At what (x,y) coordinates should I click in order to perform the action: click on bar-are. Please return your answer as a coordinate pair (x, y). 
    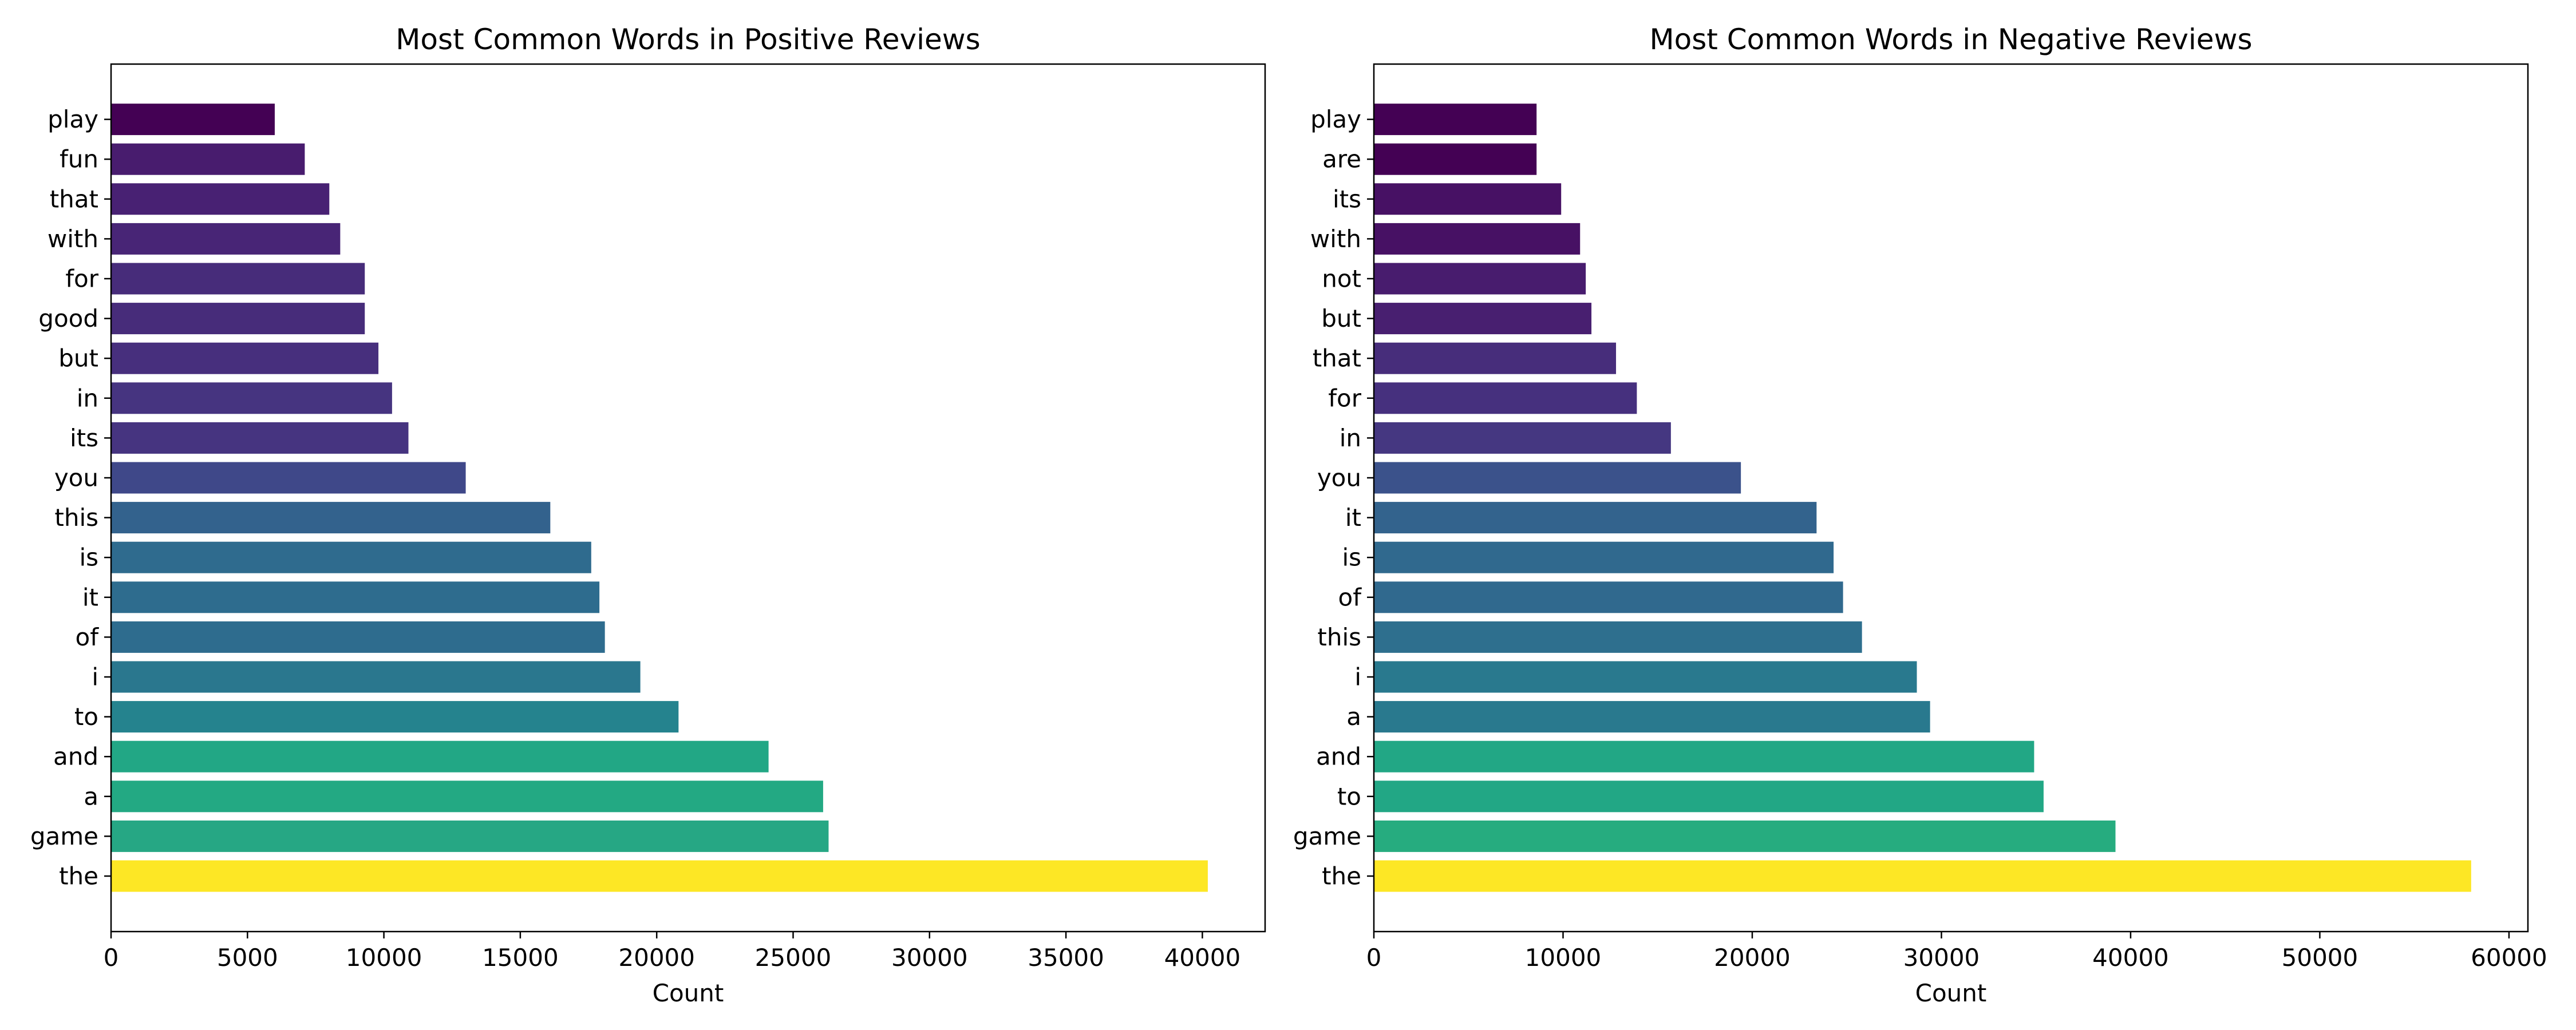
    Looking at the image, I should click on (1455, 159).